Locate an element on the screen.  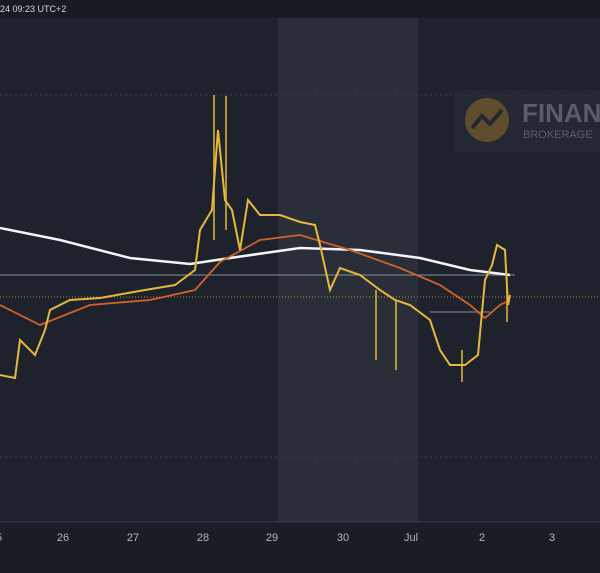
watermark-logo-mark is located at coordinates (487, 119).